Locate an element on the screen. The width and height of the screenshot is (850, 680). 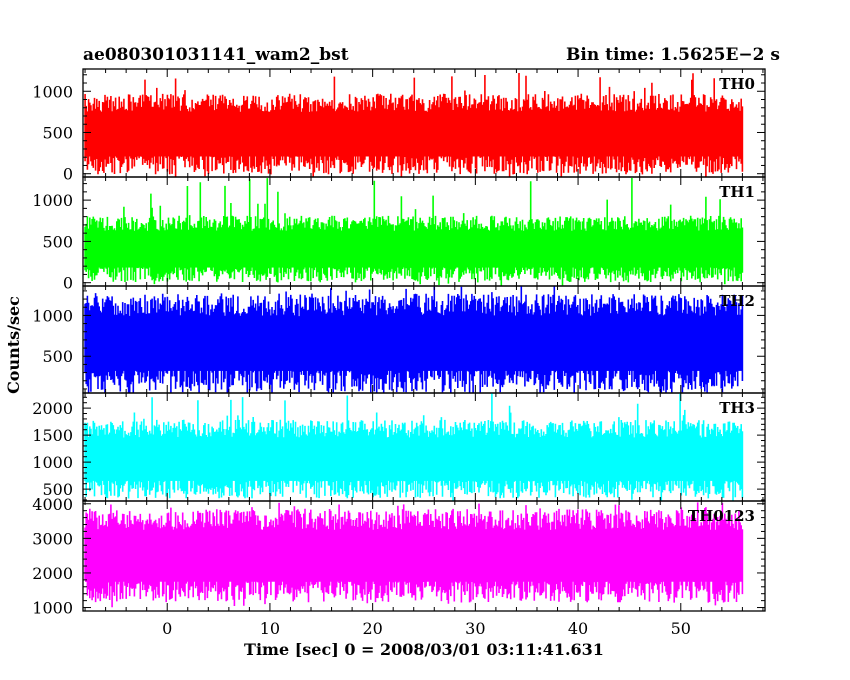
panel-th0: 0 500 1000 TH0 is located at coordinates (399, 126).